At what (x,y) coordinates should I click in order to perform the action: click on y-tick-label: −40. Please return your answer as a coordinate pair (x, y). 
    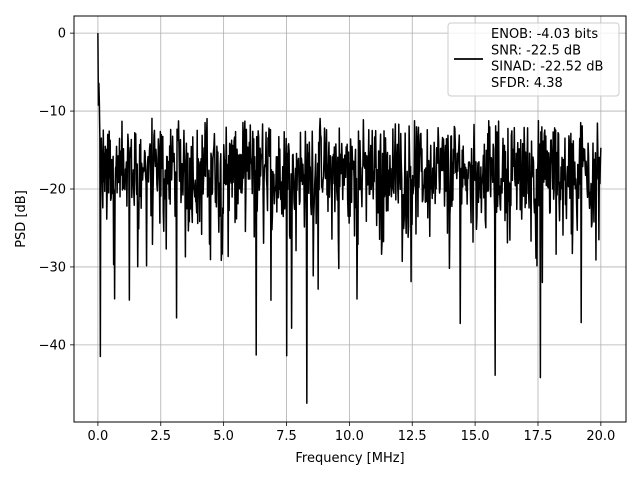
    Looking at the image, I should click on (52, 345).